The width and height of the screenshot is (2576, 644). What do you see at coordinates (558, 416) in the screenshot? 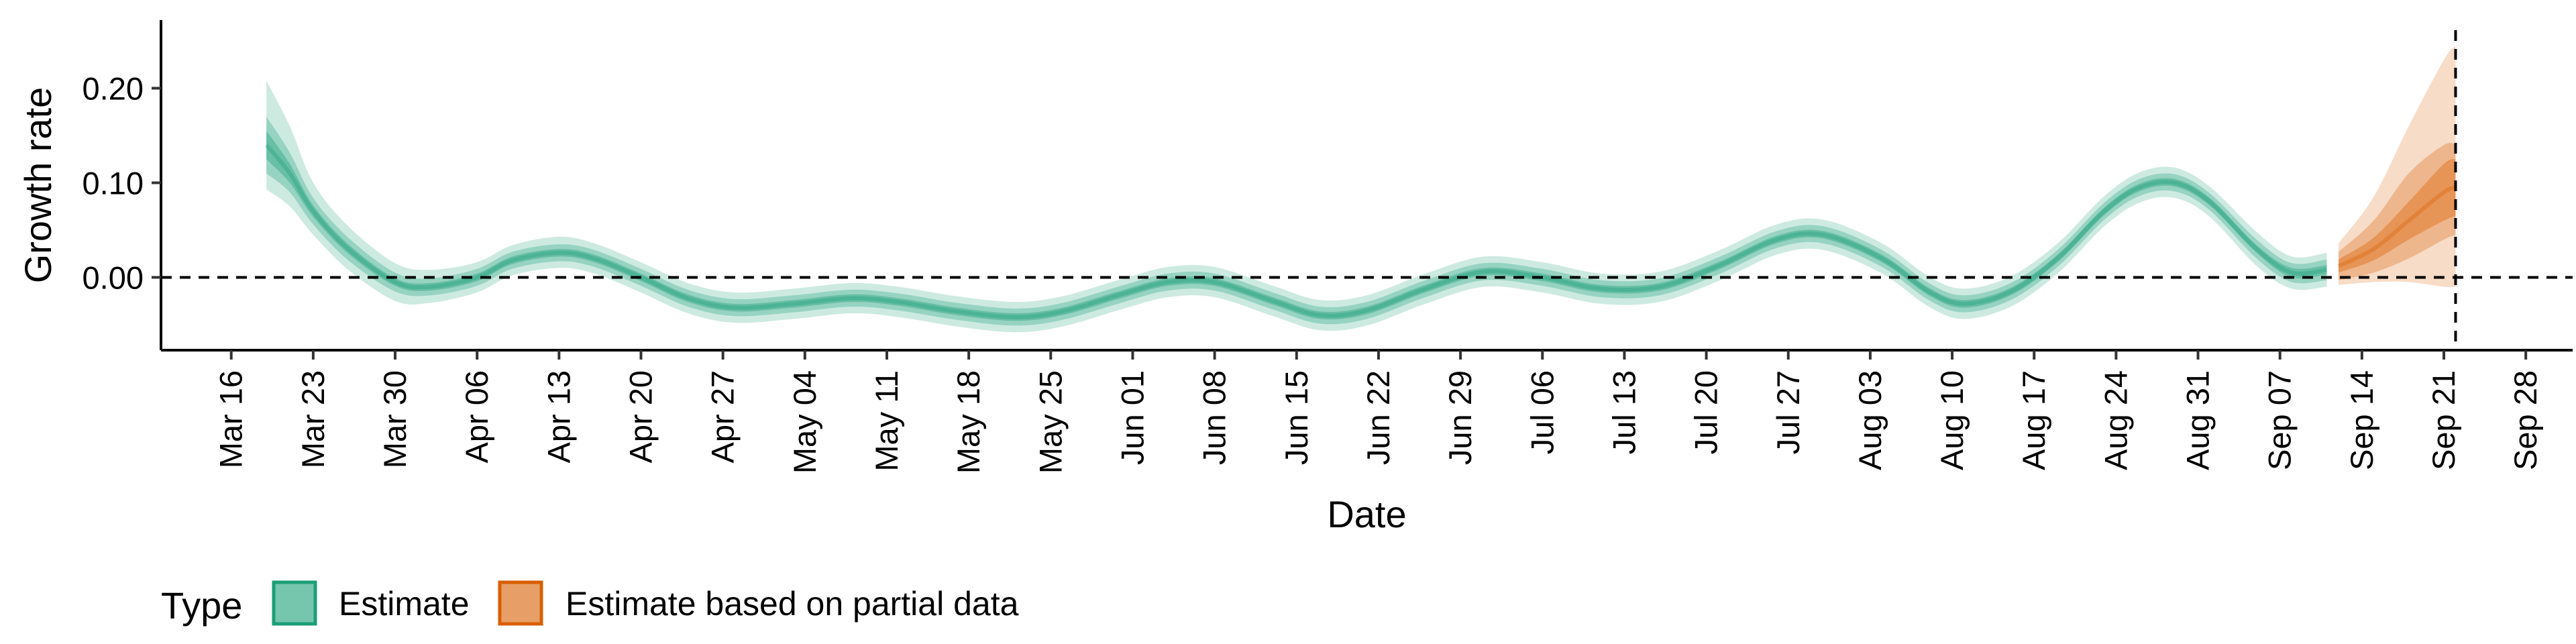
I see `x-tick-label: Apr 13` at bounding box center [558, 416].